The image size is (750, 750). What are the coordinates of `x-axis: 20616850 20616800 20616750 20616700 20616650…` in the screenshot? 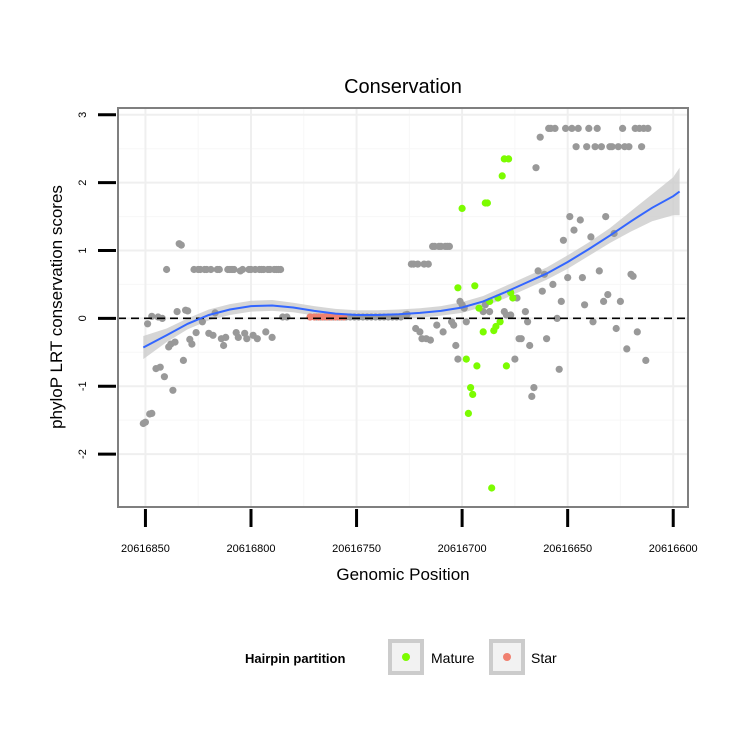 It's located at (409, 532).